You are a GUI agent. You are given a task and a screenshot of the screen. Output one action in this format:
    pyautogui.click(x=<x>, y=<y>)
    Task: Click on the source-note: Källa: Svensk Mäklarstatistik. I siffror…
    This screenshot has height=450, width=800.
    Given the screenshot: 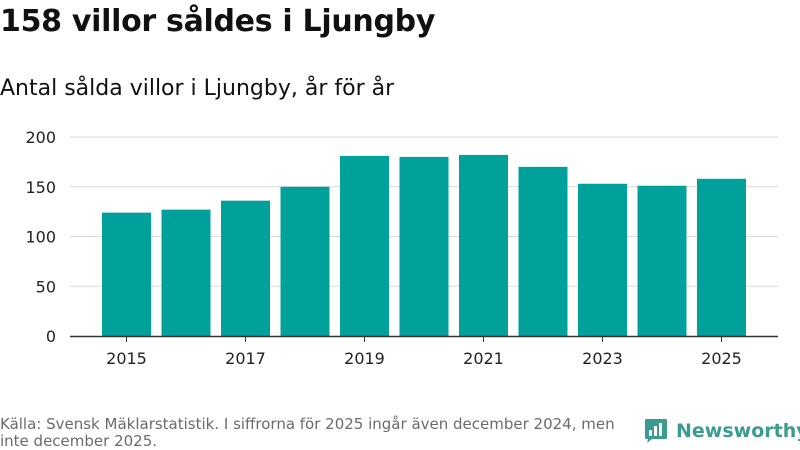 What is the action you would take?
    pyautogui.click(x=307, y=432)
    